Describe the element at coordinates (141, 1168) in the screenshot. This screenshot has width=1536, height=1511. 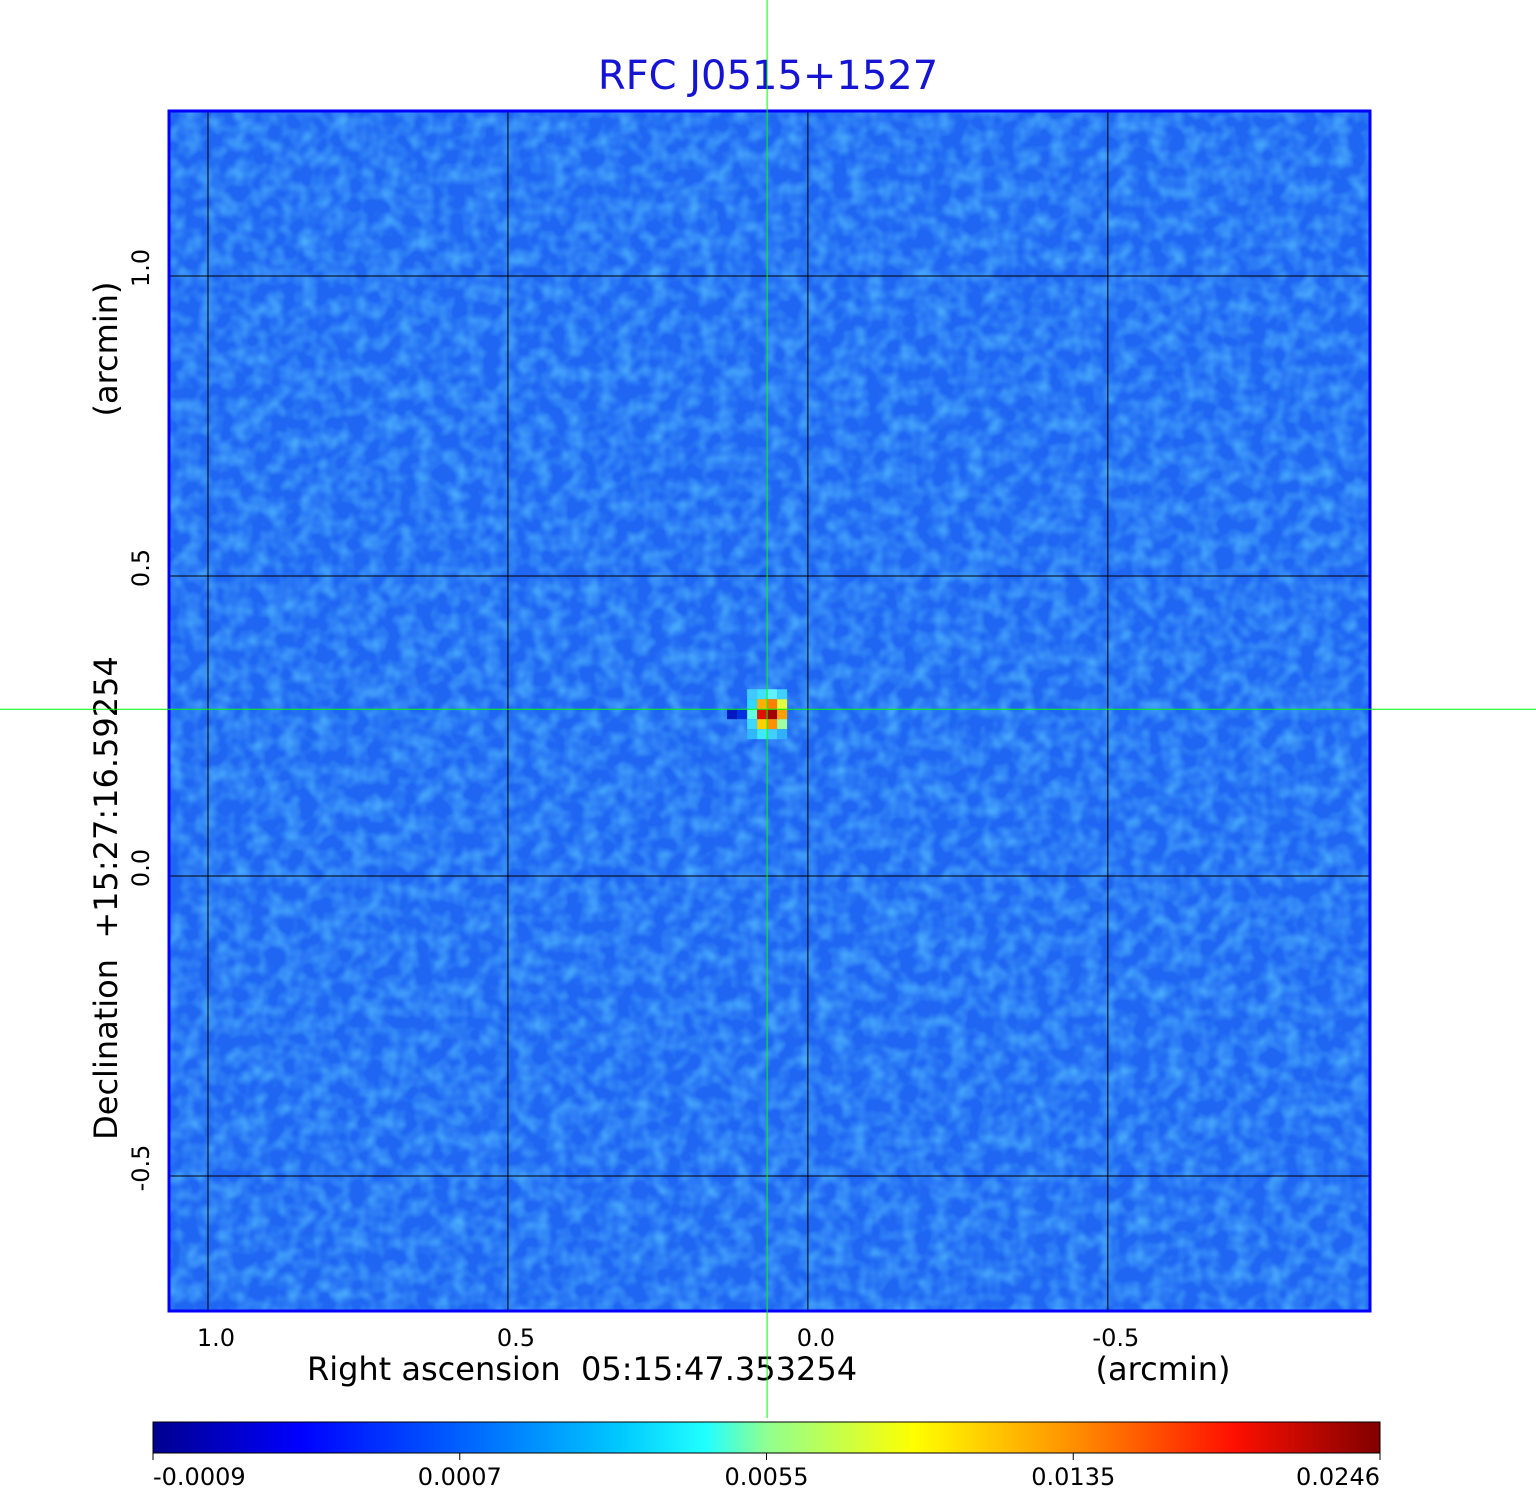
I see `y-tick-label: -0.5` at that location.